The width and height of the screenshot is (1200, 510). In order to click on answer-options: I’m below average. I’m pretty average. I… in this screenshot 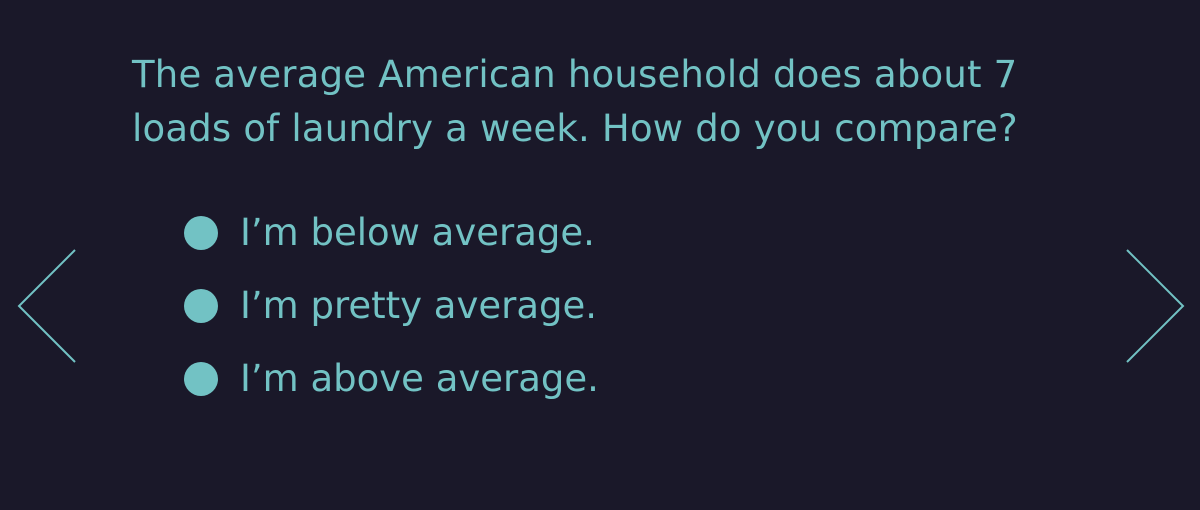, I will do `click(391, 305)`.